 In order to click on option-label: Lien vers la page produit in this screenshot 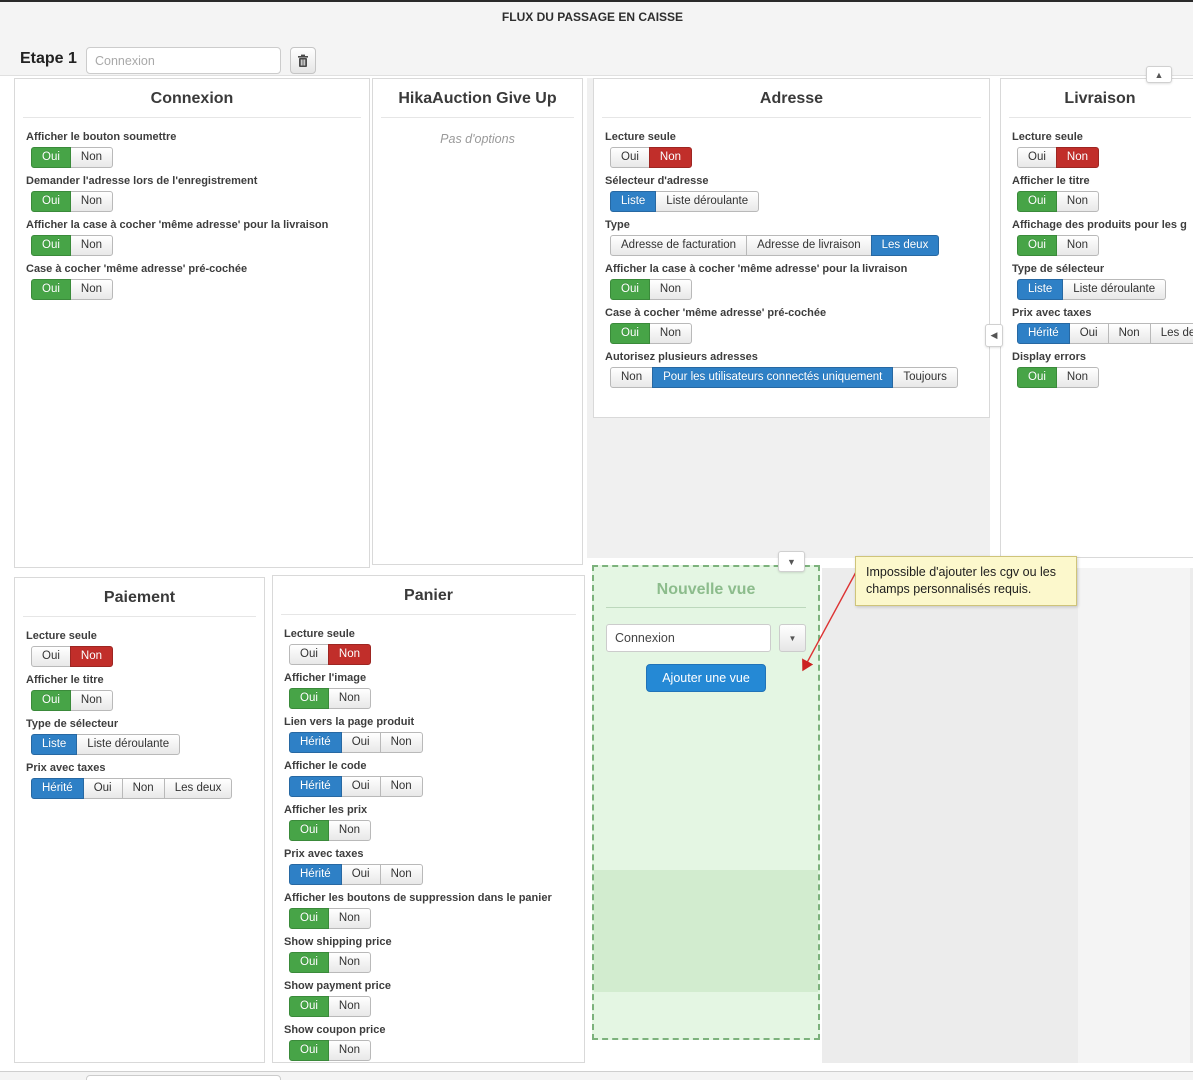, I will do `click(349, 722)`.